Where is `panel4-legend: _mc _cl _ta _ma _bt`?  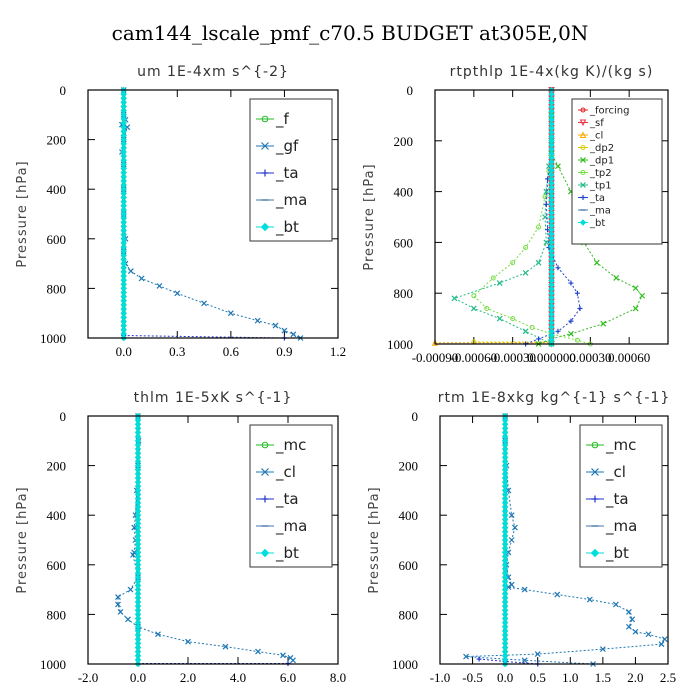 panel4-legend: _mc _cl _ta _ma _bt is located at coordinates (621, 496).